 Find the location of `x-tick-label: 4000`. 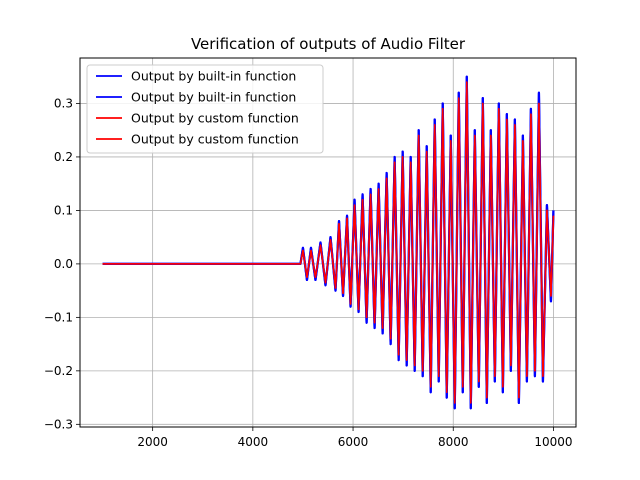

x-tick-label: 4000 is located at coordinates (253, 442).